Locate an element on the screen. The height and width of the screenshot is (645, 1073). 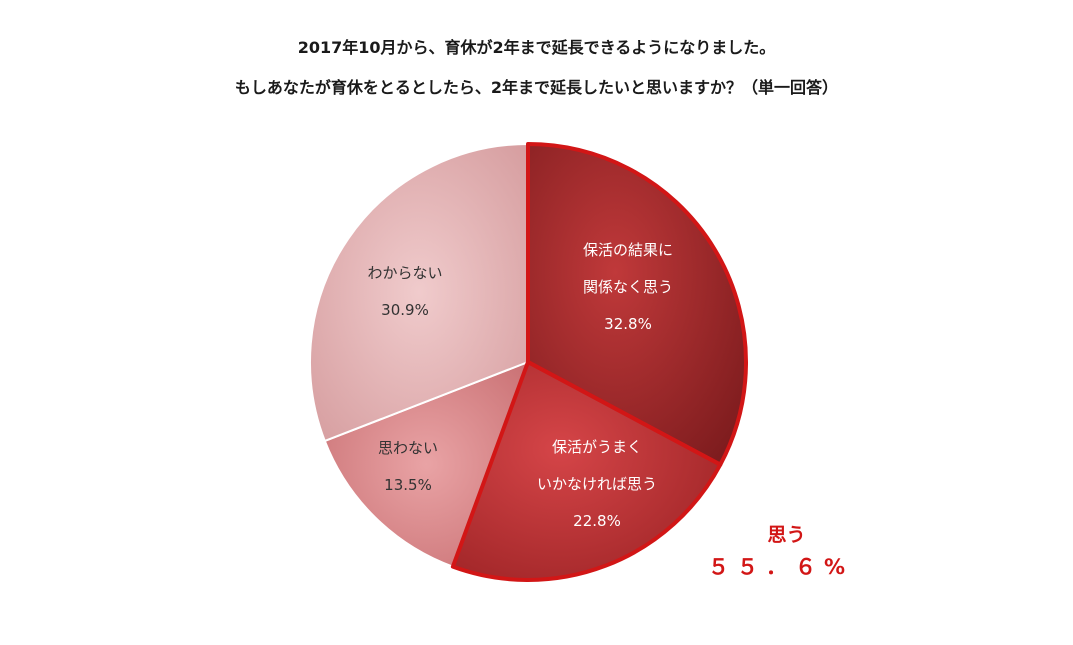
callout-value: ５５．６% is located at coordinates (781, 567).